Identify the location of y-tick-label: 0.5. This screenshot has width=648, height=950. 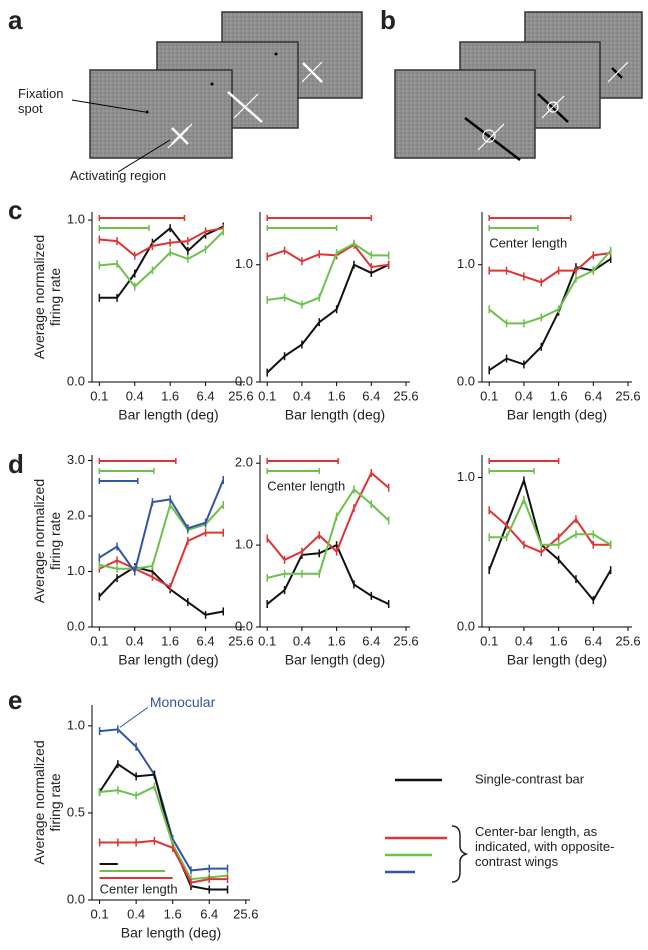
(76, 811).